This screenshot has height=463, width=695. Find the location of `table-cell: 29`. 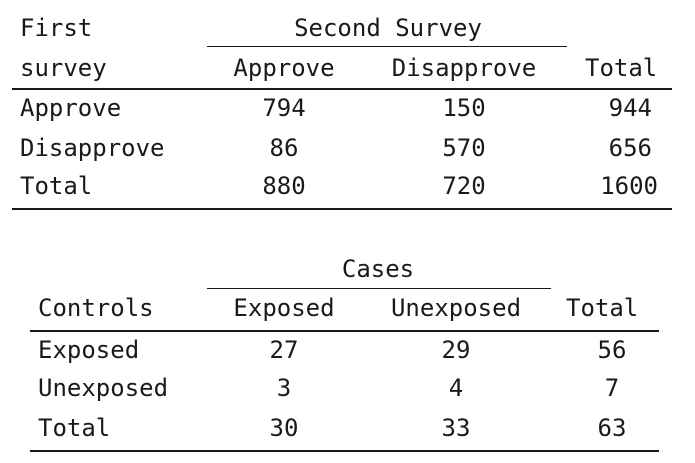

table-cell: 29 is located at coordinates (456, 350).